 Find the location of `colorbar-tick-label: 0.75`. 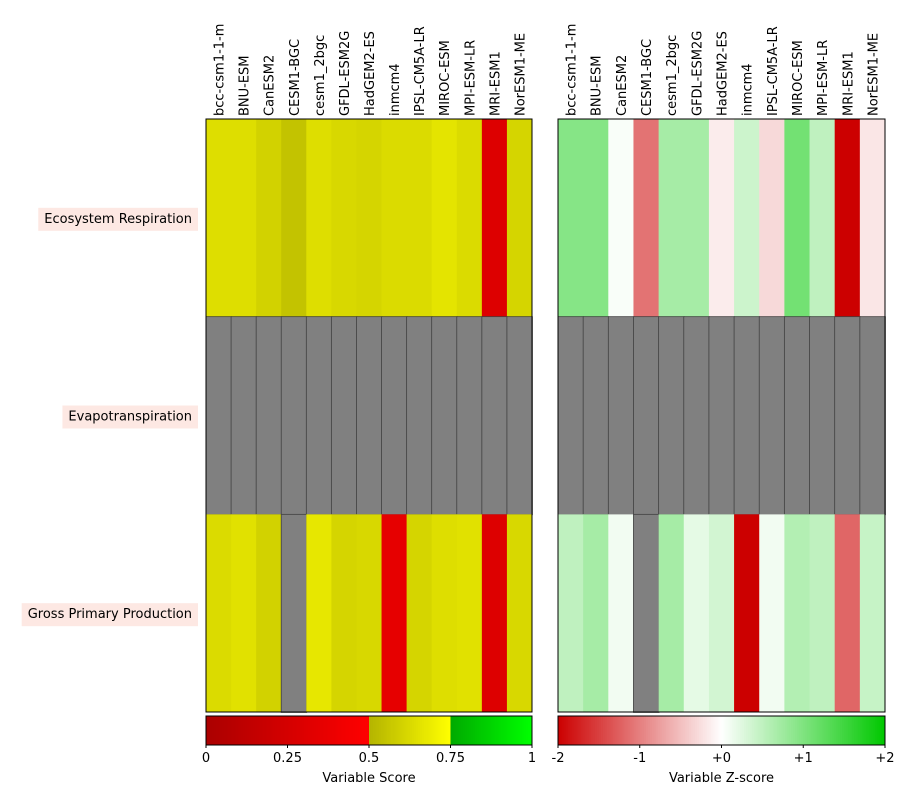

colorbar-tick-label: 0.75 is located at coordinates (450, 758).